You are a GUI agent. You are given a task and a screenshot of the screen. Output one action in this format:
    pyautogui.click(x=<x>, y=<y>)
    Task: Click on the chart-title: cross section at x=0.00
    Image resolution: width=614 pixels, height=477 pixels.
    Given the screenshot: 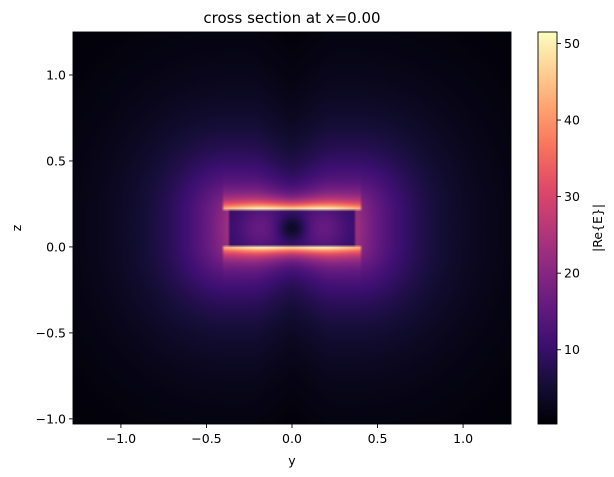 What is the action you would take?
    pyautogui.click(x=291, y=18)
    